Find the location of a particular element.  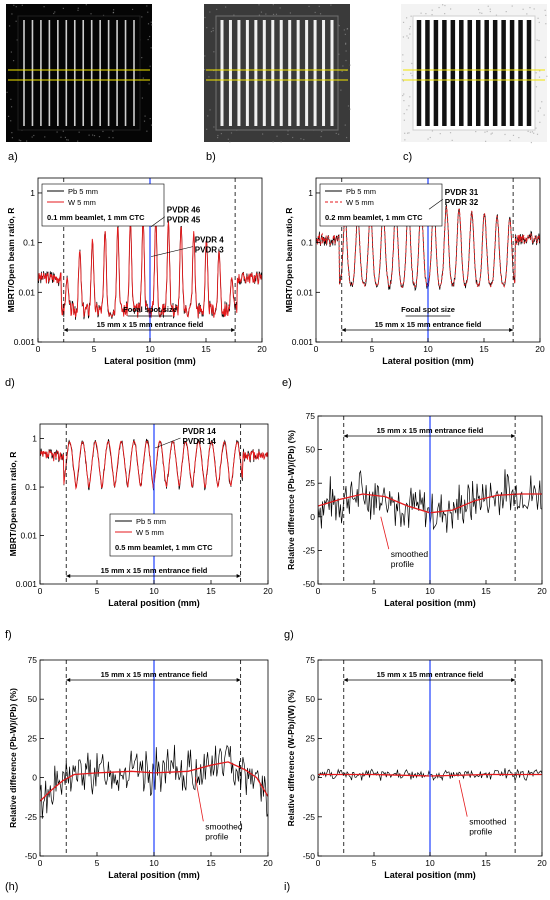

y-tick-label: 75 is located at coordinates (311, 660).